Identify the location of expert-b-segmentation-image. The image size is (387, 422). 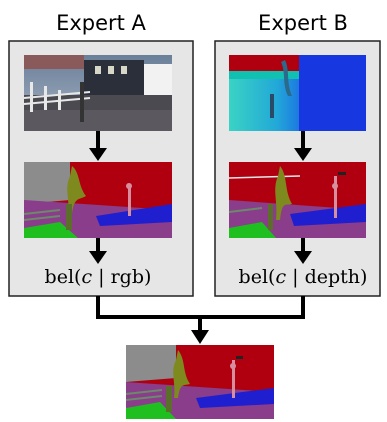
(297, 200).